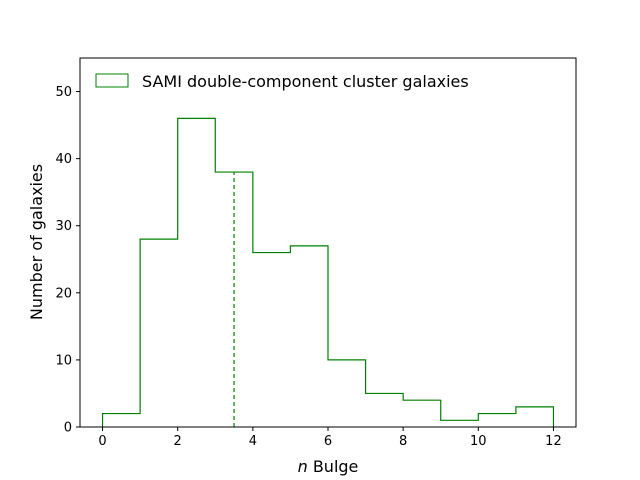  What do you see at coordinates (178, 441) in the screenshot?
I see `x-tick-label: 2` at bounding box center [178, 441].